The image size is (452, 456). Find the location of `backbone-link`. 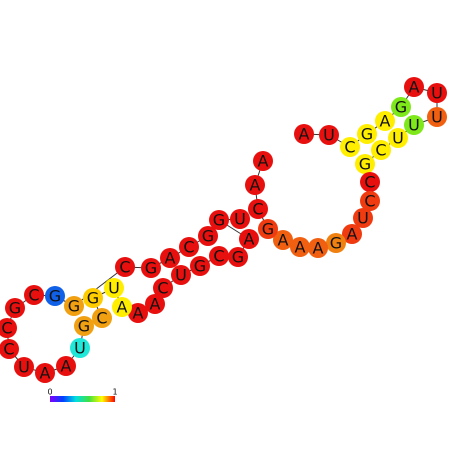

backbone-link is located at coordinates (99, 286).